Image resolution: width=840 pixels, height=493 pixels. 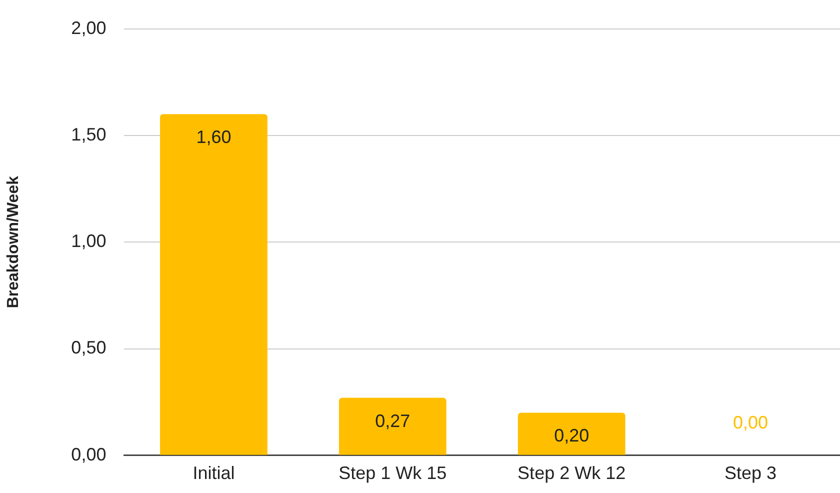 I want to click on y-tick-label: 1,50, so click(x=88, y=134).